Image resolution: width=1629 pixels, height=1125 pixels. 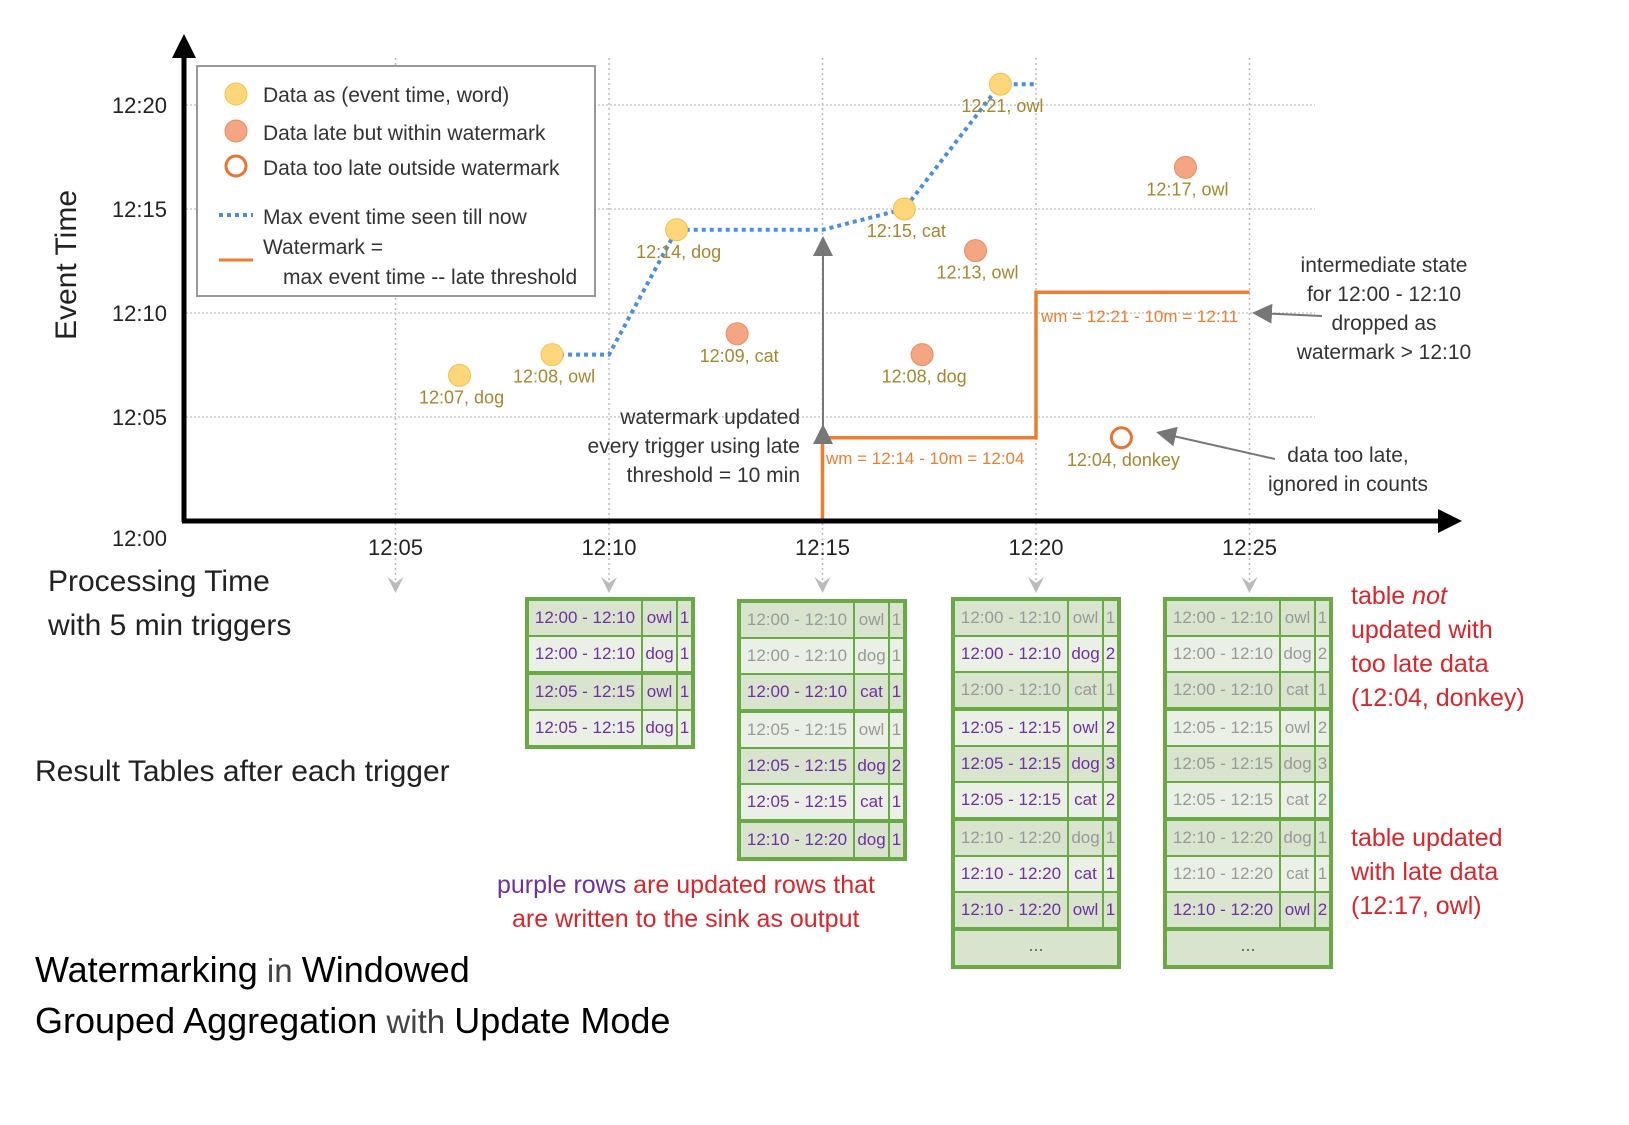 I want to click on y-axis-label: Event Time, so click(x=66, y=265).